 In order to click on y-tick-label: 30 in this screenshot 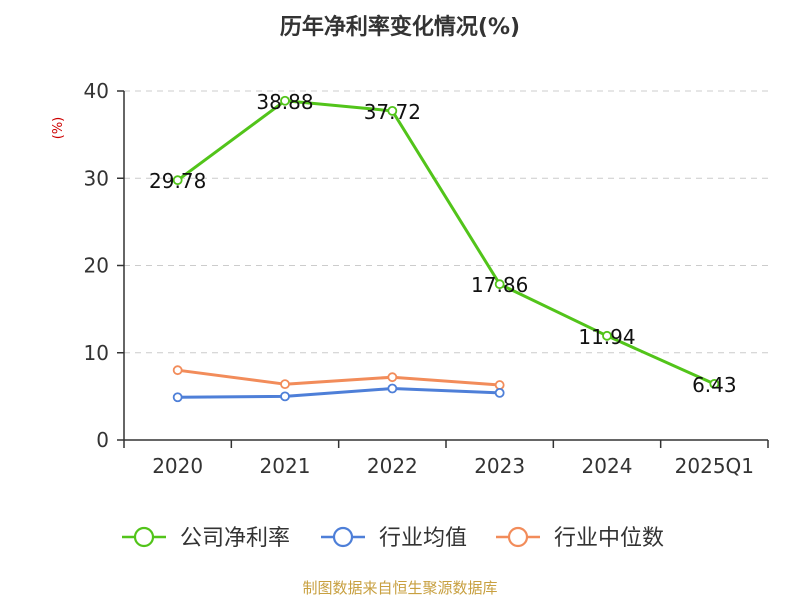, I will do `click(96, 178)`.